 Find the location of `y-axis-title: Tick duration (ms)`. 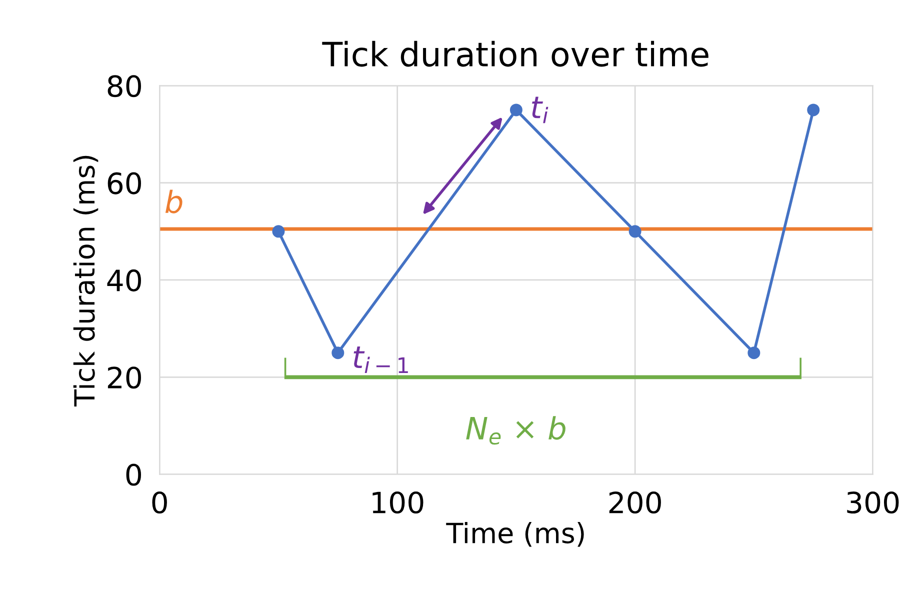

y-axis-title: Tick duration (ms) is located at coordinates (85, 281).